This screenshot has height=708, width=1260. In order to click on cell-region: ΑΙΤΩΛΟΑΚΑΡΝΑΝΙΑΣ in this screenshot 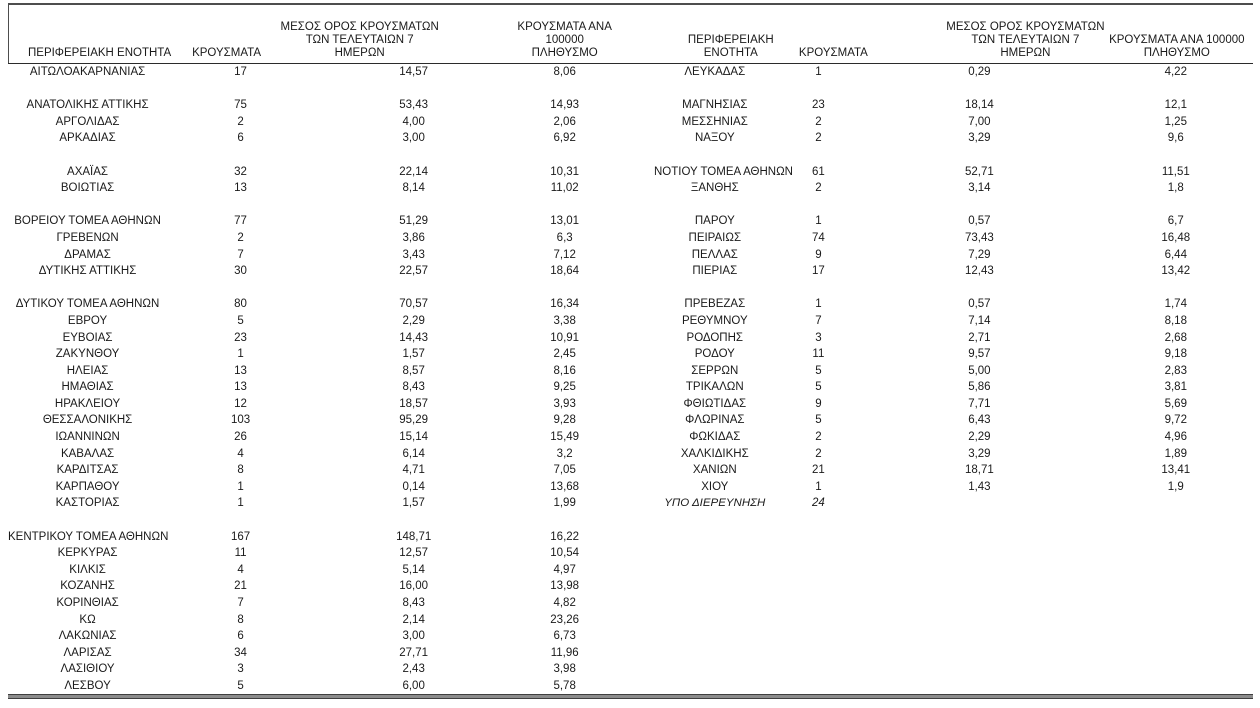, I will do `click(87, 72)`.